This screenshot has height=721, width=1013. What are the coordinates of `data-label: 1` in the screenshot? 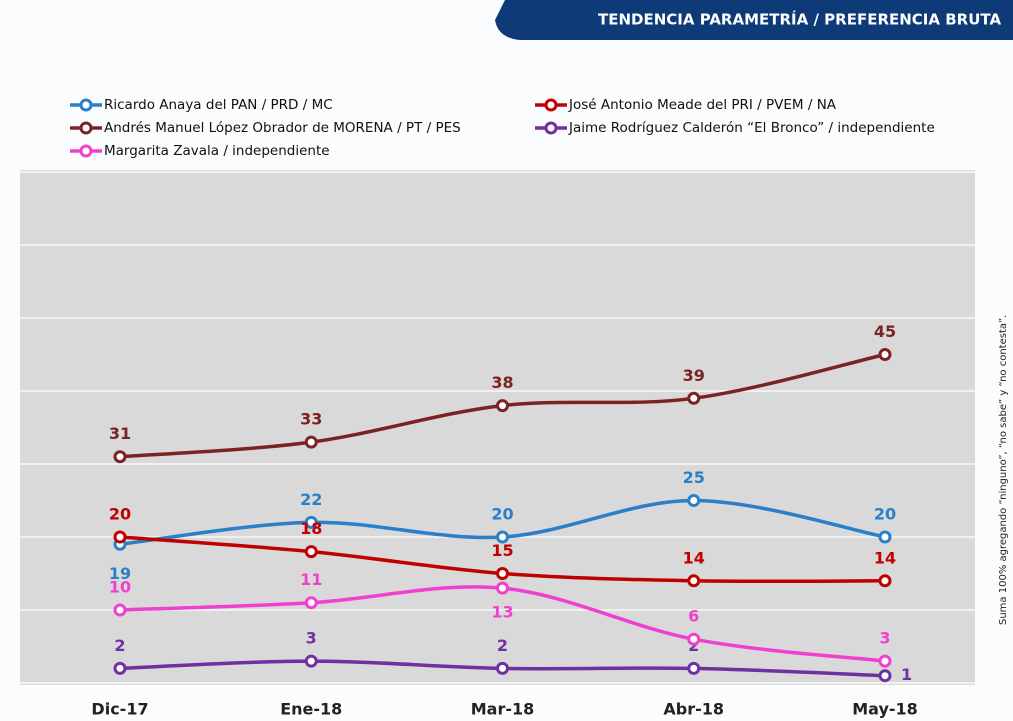 It's located at (906, 674).